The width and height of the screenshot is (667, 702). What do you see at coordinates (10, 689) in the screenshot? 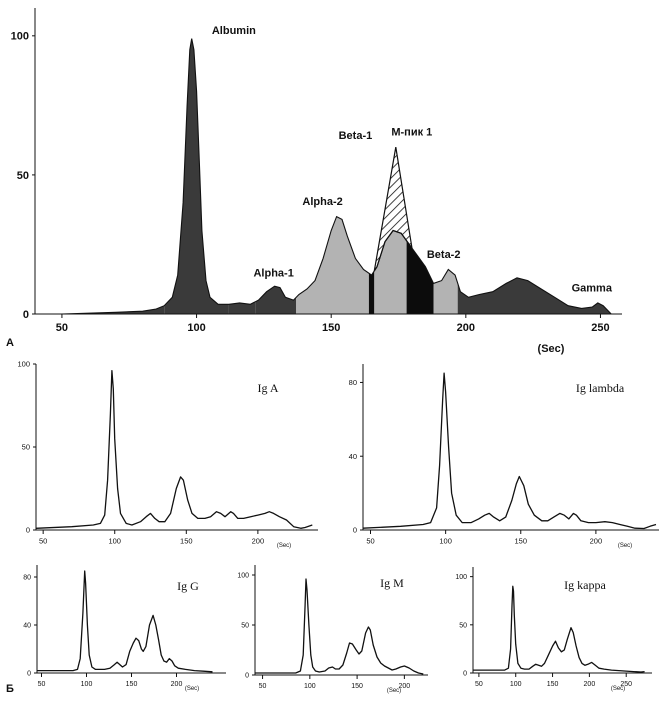
I see `panel-label-b: Б` at bounding box center [10, 689].